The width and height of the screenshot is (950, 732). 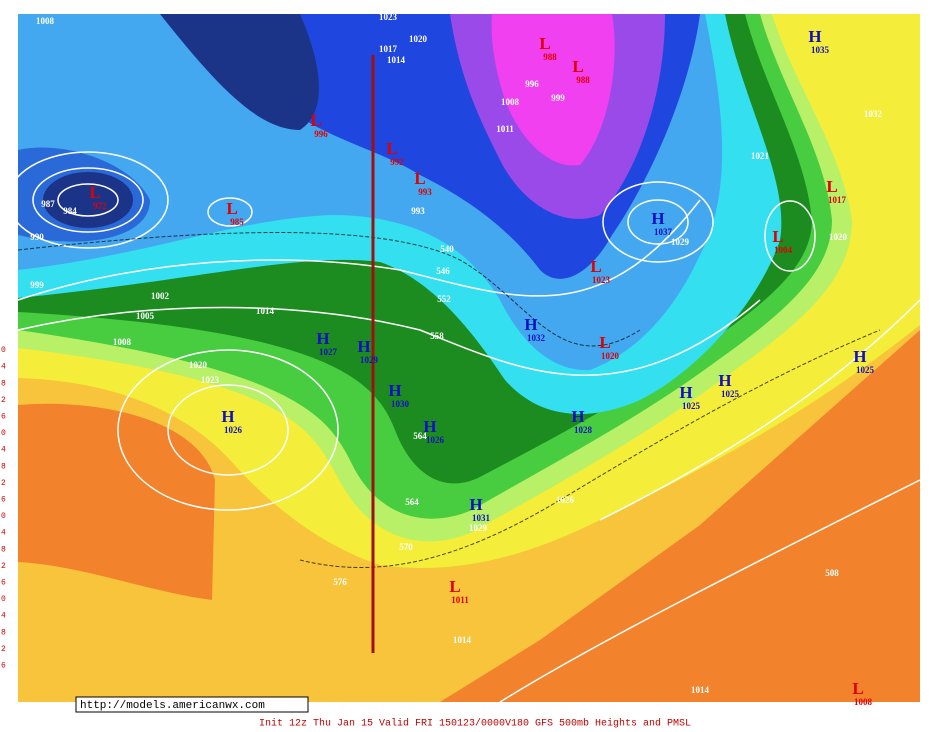 What do you see at coordinates (328, 352) in the screenshot?
I see `pressure-center-value: 1027` at bounding box center [328, 352].